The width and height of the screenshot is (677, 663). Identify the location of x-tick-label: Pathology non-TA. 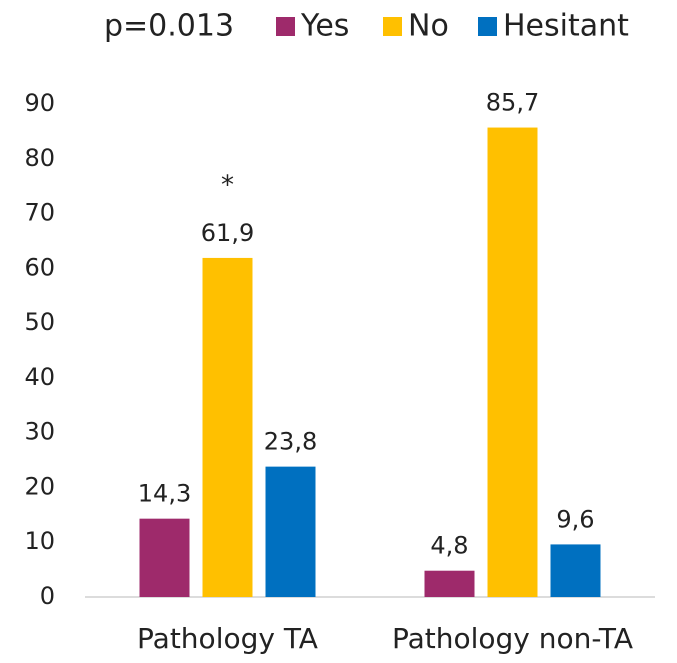
(512, 638).